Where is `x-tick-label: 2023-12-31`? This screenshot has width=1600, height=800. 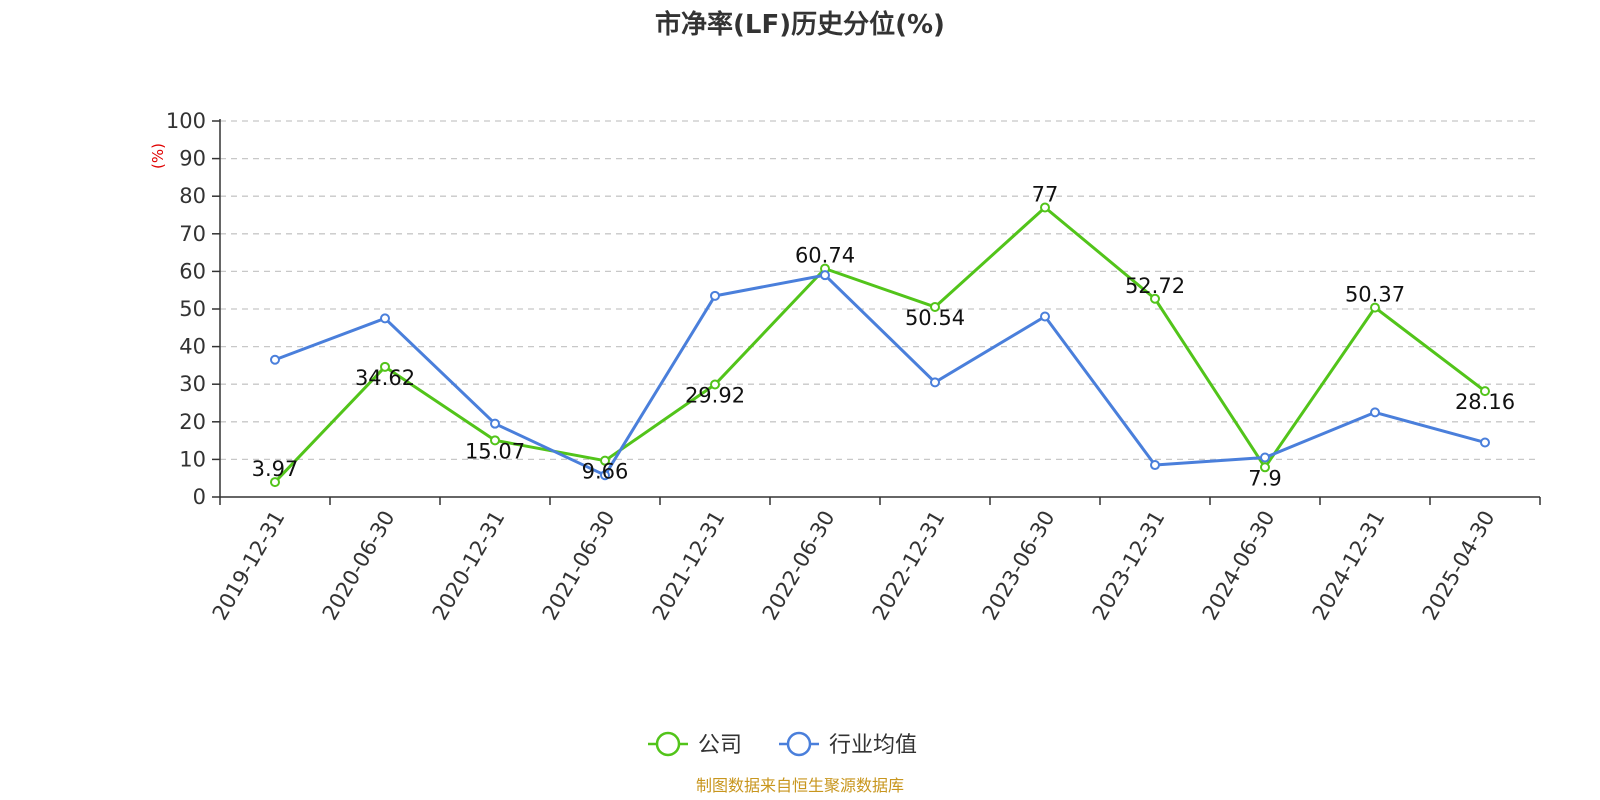 x-tick-label: 2023-12-31 is located at coordinates (1129, 566).